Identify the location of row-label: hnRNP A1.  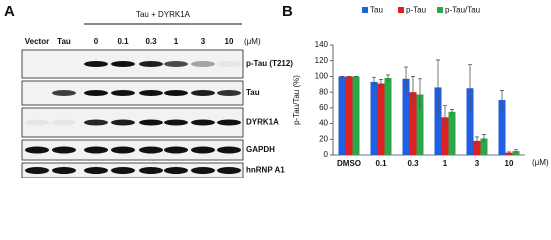
(265, 170).